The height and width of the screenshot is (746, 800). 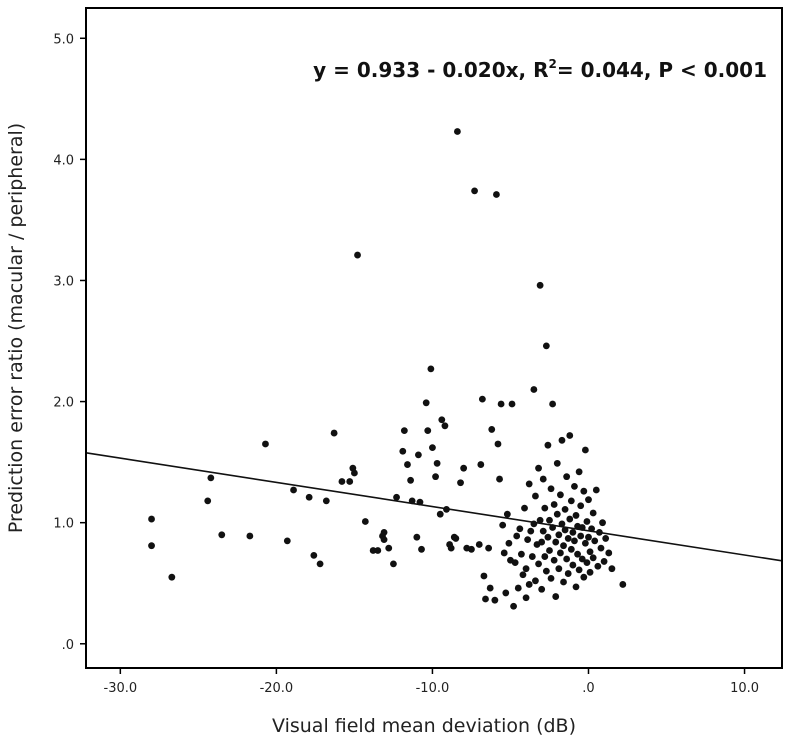 What do you see at coordinates (552, 64) in the screenshot?
I see `annotation-superscript: 2` at bounding box center [552, 64].